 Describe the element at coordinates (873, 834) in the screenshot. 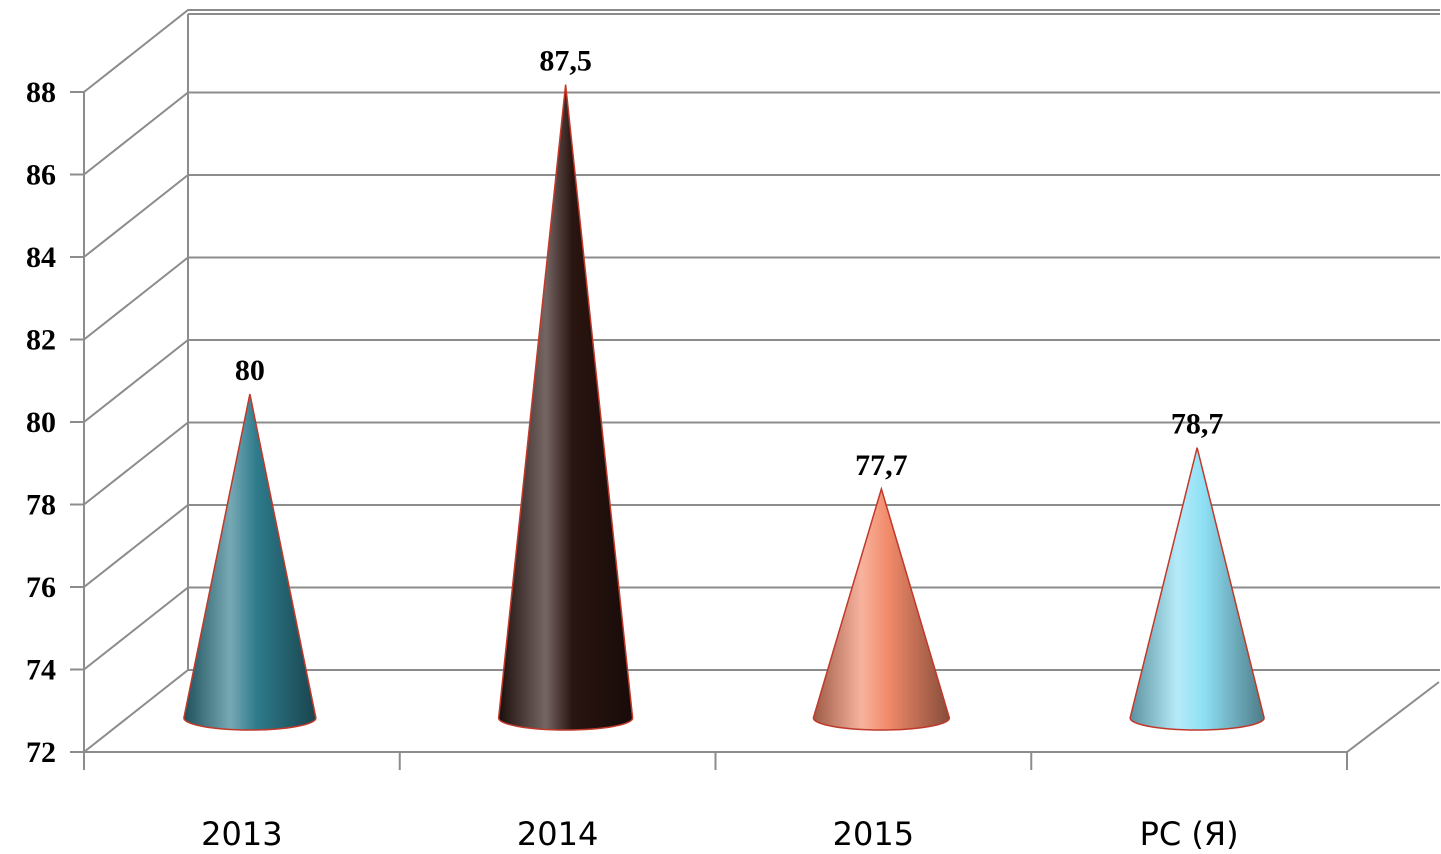

I see `x-tick-label: 2015` at that location.